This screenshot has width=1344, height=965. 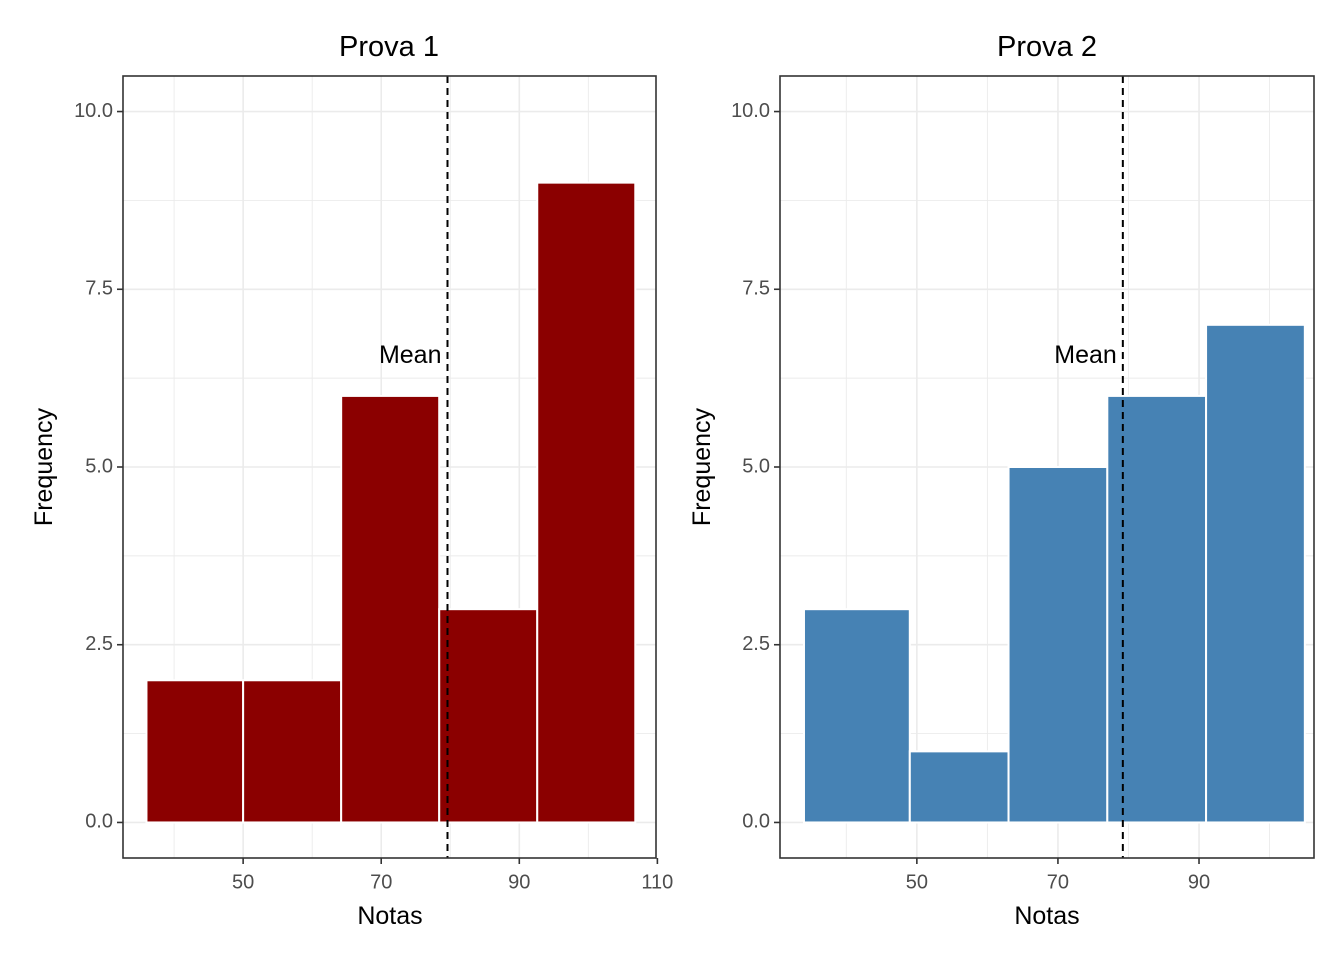 I want to click on x-axis: 50 70 90 110, so click(x=452, y=875).